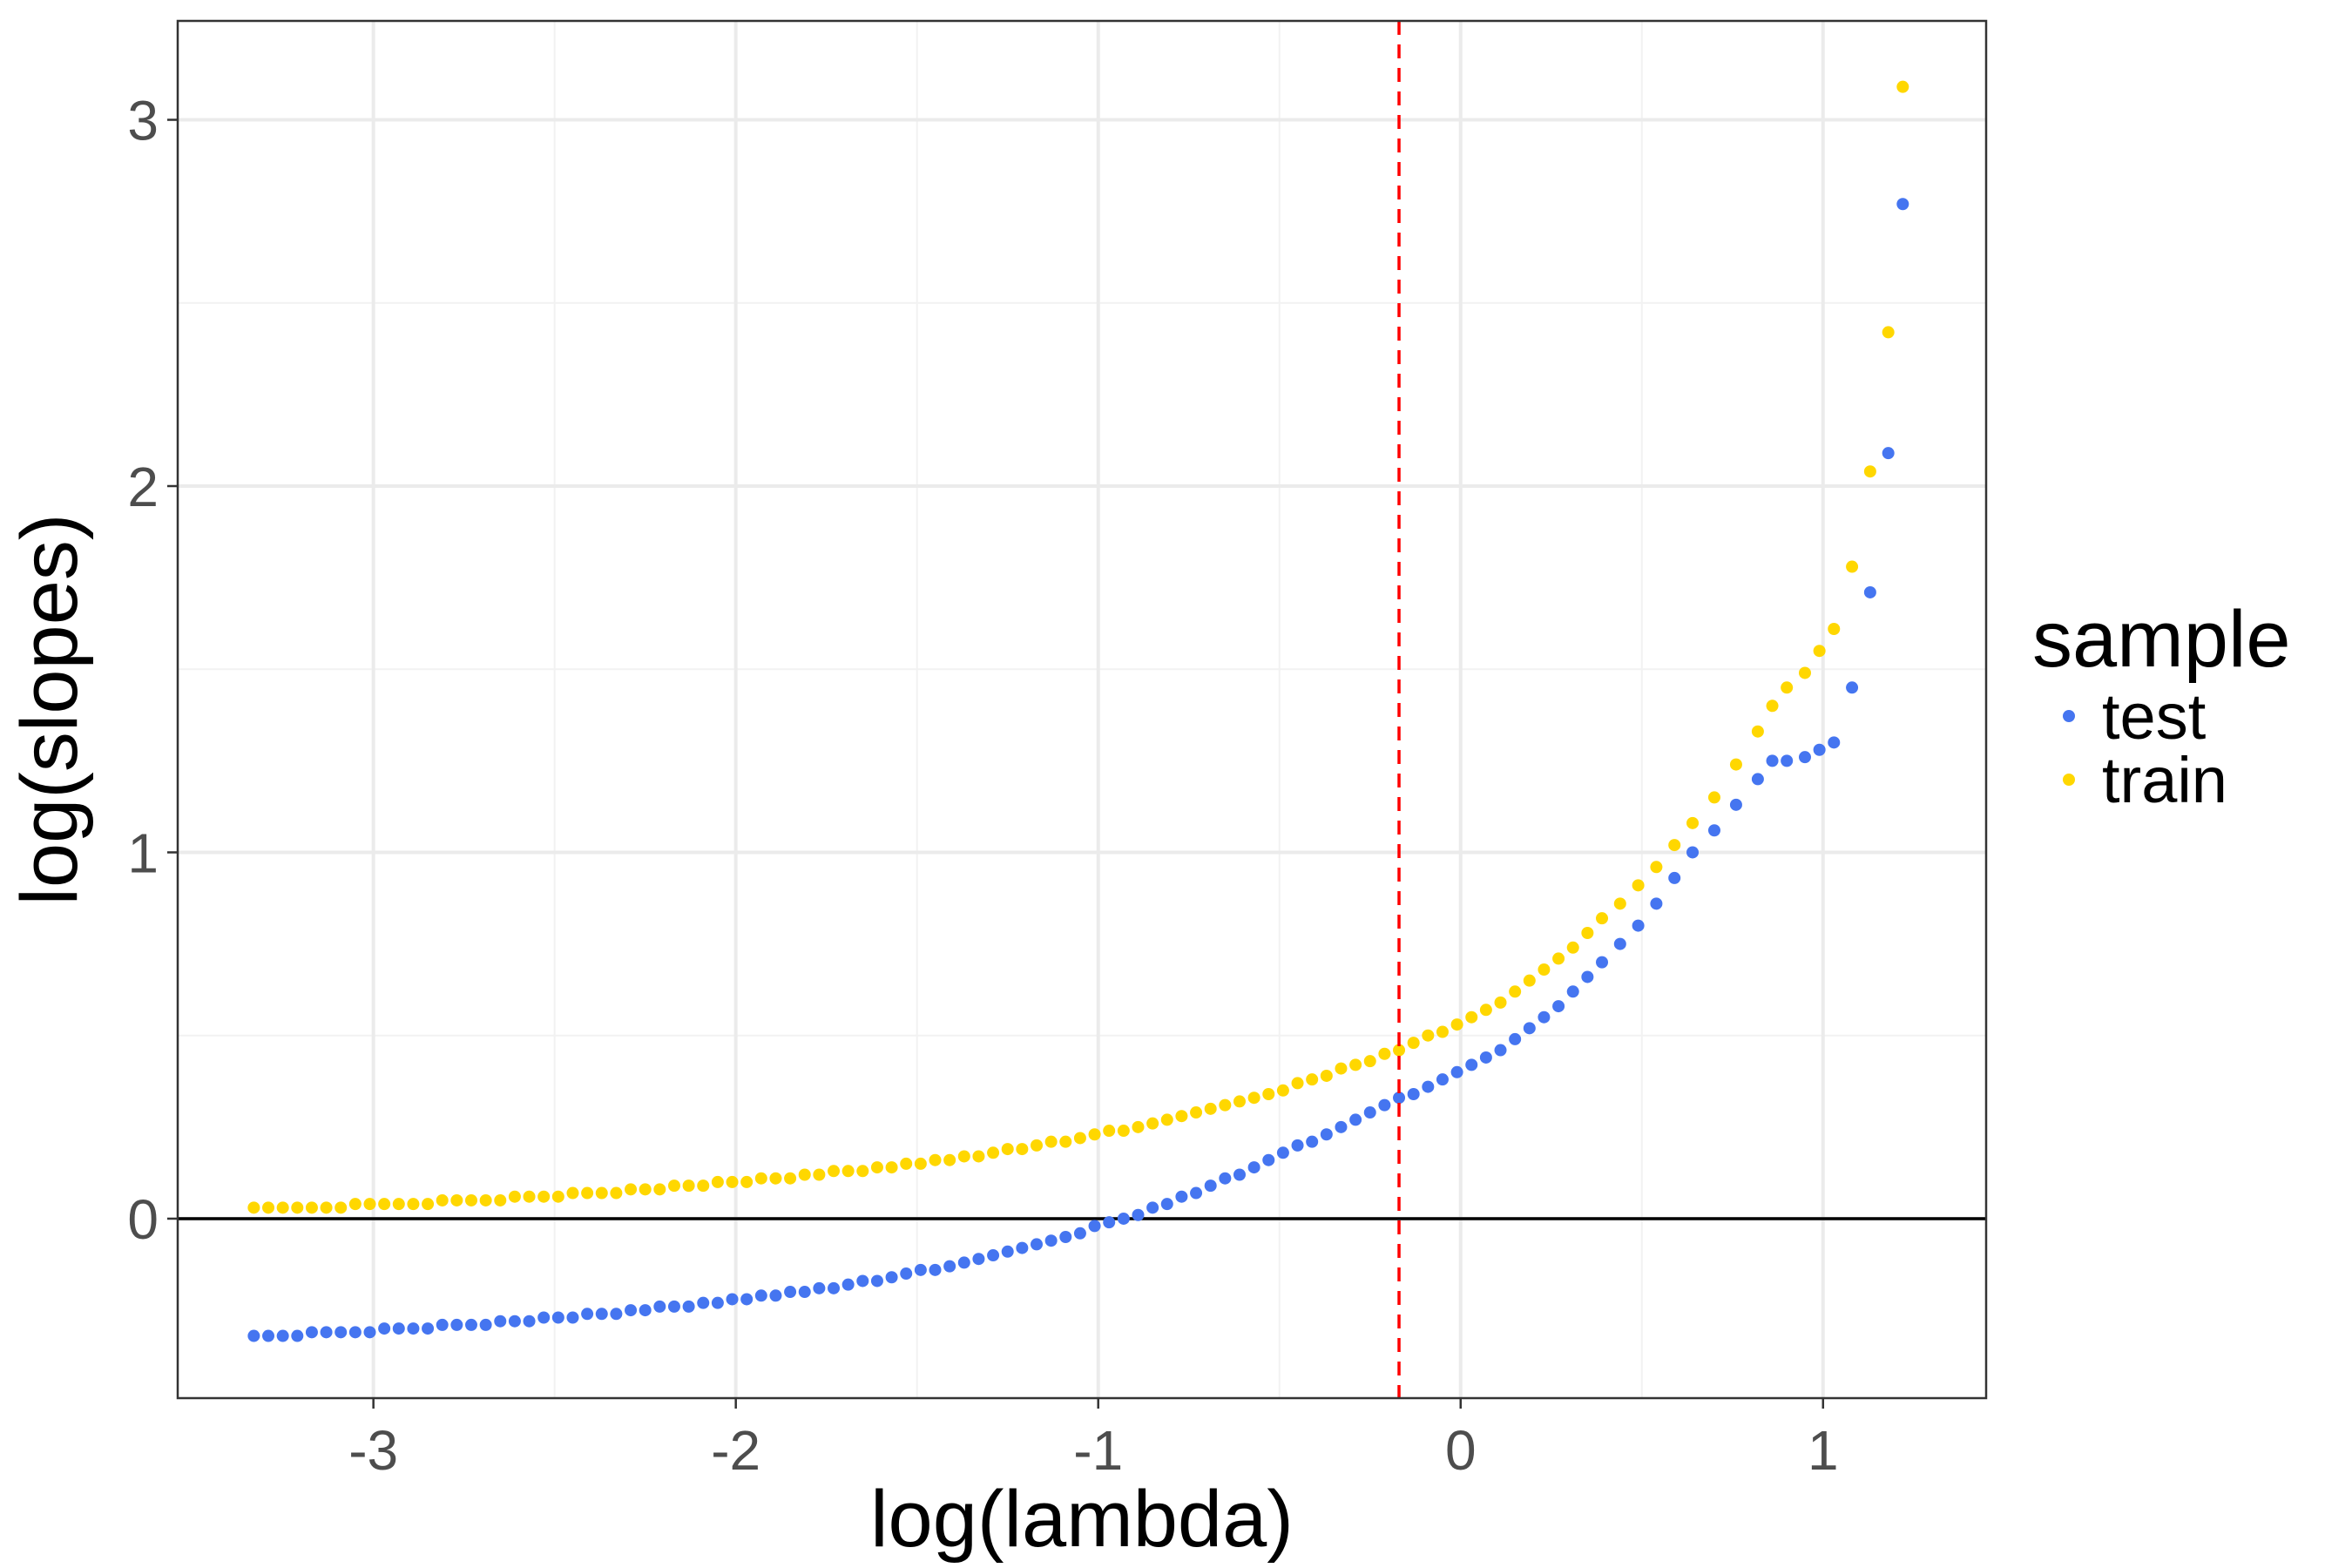  What do you see at coordinates (152, 670) in the screenshot?
I see `y-axis-ticks: 0 1 2 3` at bounding box center [152, 670].